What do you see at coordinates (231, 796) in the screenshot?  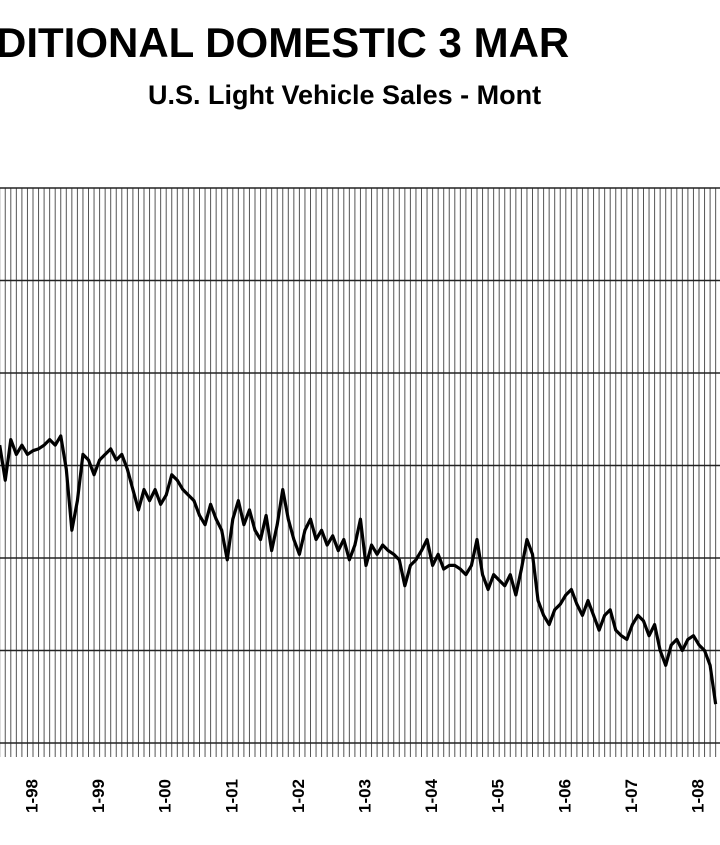 I see `x-tick-label: 1-01` at bounding box center [231, 796].